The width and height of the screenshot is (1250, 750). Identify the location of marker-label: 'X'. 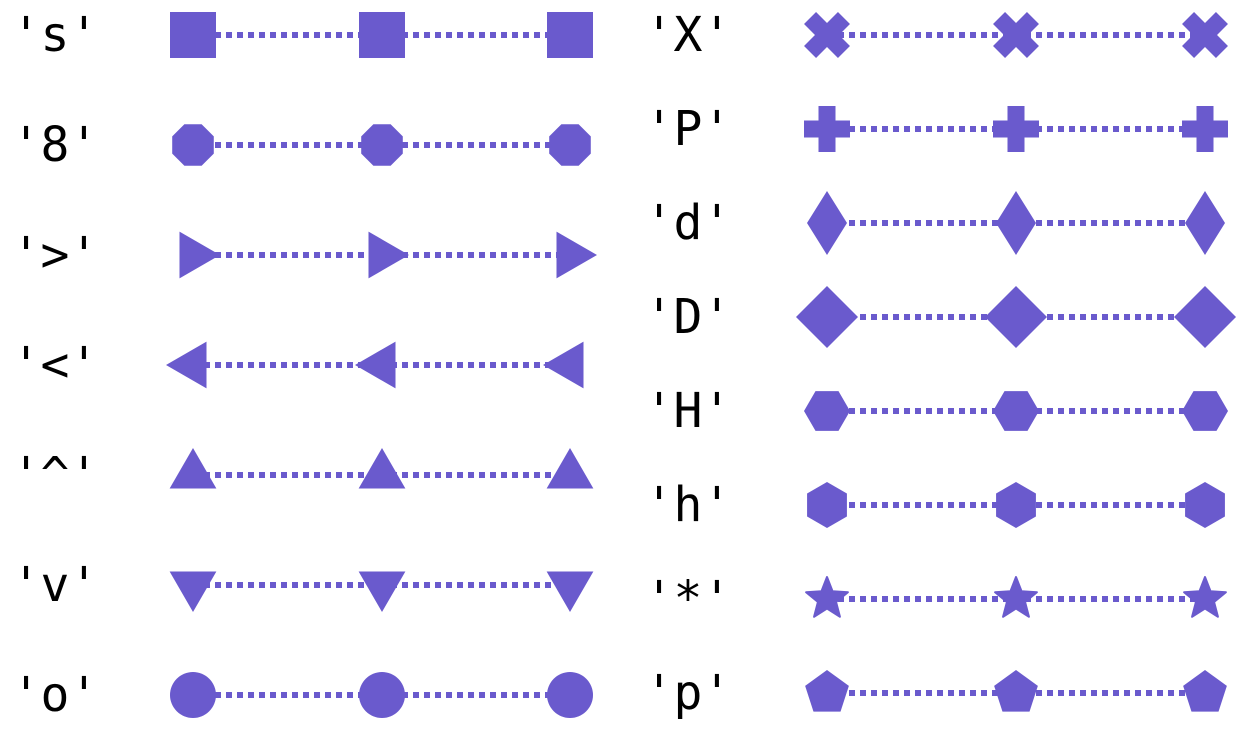
(688, 35).